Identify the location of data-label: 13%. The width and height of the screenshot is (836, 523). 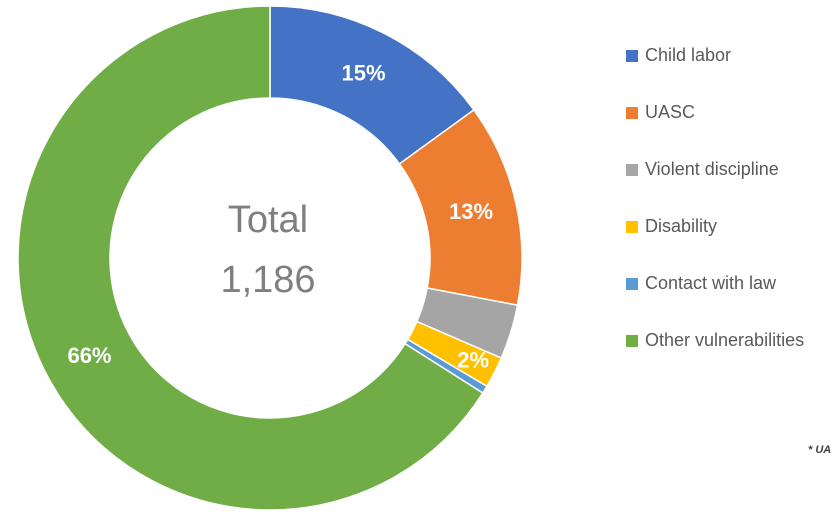
(471, 211).